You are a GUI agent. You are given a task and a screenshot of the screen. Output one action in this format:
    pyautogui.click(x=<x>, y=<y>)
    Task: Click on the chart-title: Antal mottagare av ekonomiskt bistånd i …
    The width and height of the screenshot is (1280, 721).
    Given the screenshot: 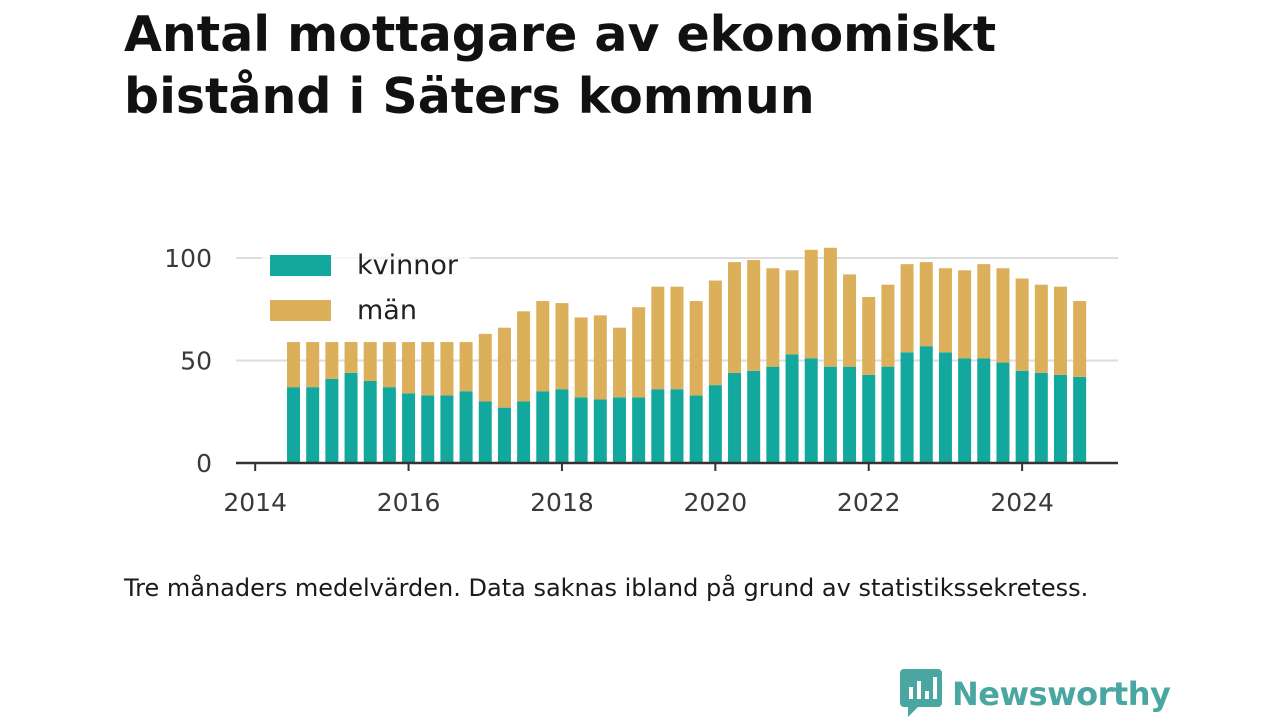 What is the action you would take?
    pyautogui.click(x=560, y=65)
    